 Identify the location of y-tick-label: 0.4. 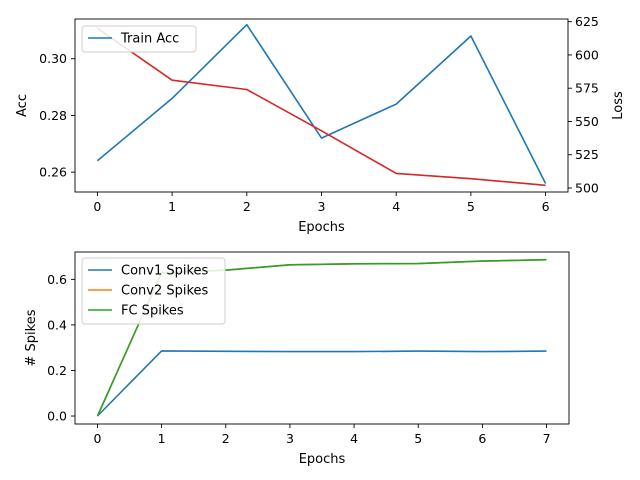
(57, 324).